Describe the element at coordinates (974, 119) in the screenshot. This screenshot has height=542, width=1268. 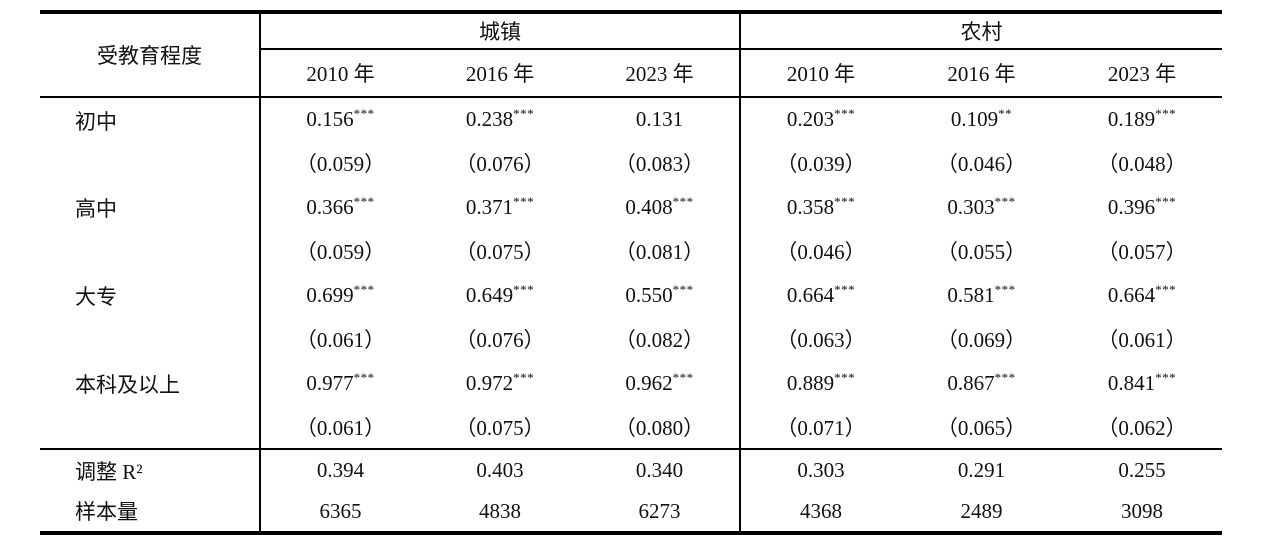
I see `coef-value: 0.109` at that location.